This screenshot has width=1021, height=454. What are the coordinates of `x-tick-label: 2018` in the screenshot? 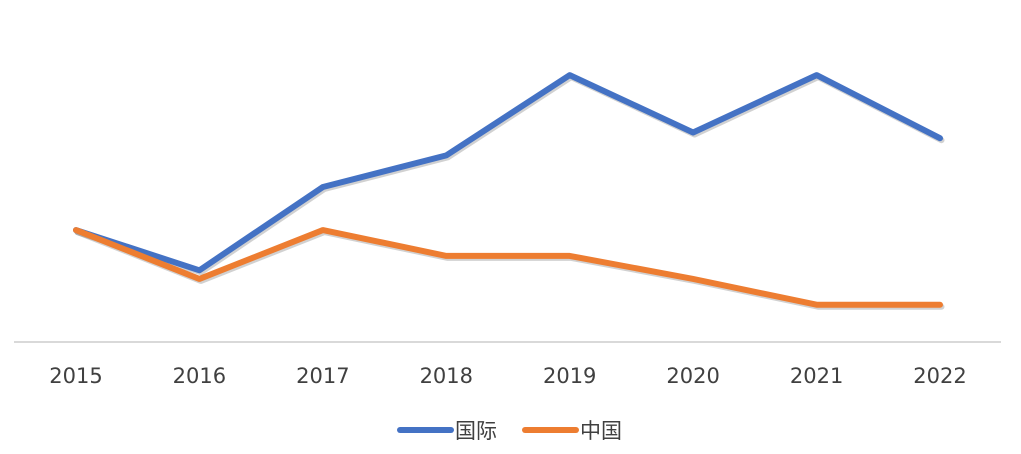 It's located at (446, 376).